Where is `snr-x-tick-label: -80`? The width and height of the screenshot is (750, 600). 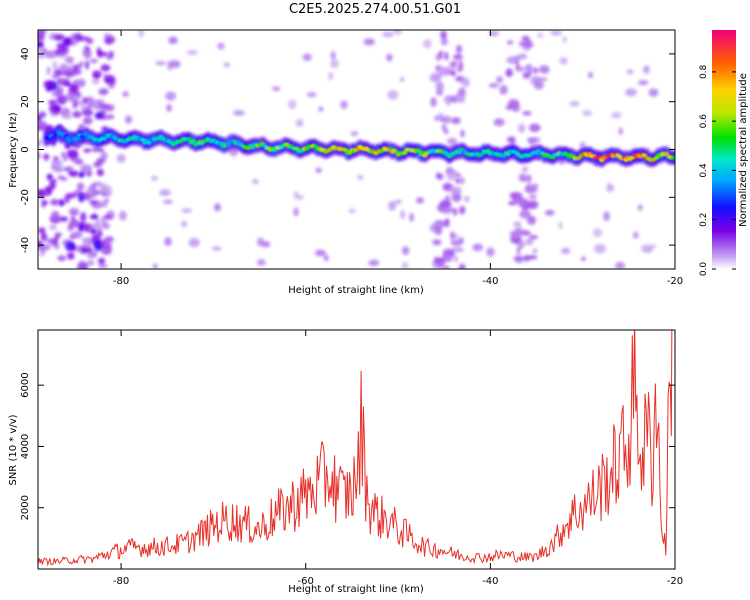
snr-x-tick-label: -80 is located at coordinates (121, 581).